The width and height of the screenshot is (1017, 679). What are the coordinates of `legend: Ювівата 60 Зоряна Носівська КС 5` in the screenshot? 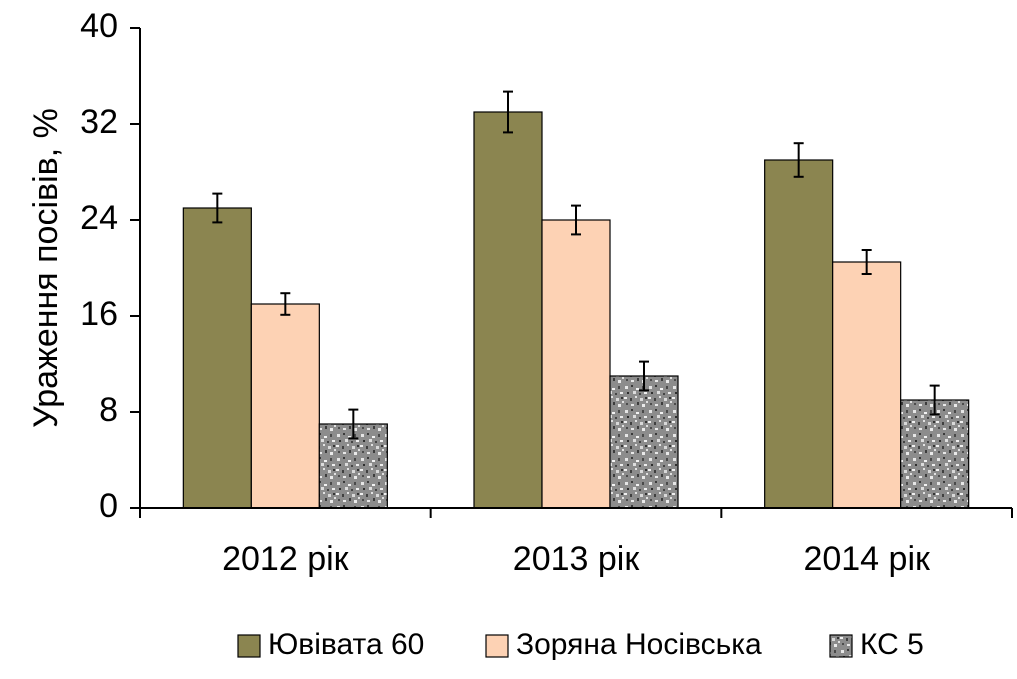 It's located at (580, 644).